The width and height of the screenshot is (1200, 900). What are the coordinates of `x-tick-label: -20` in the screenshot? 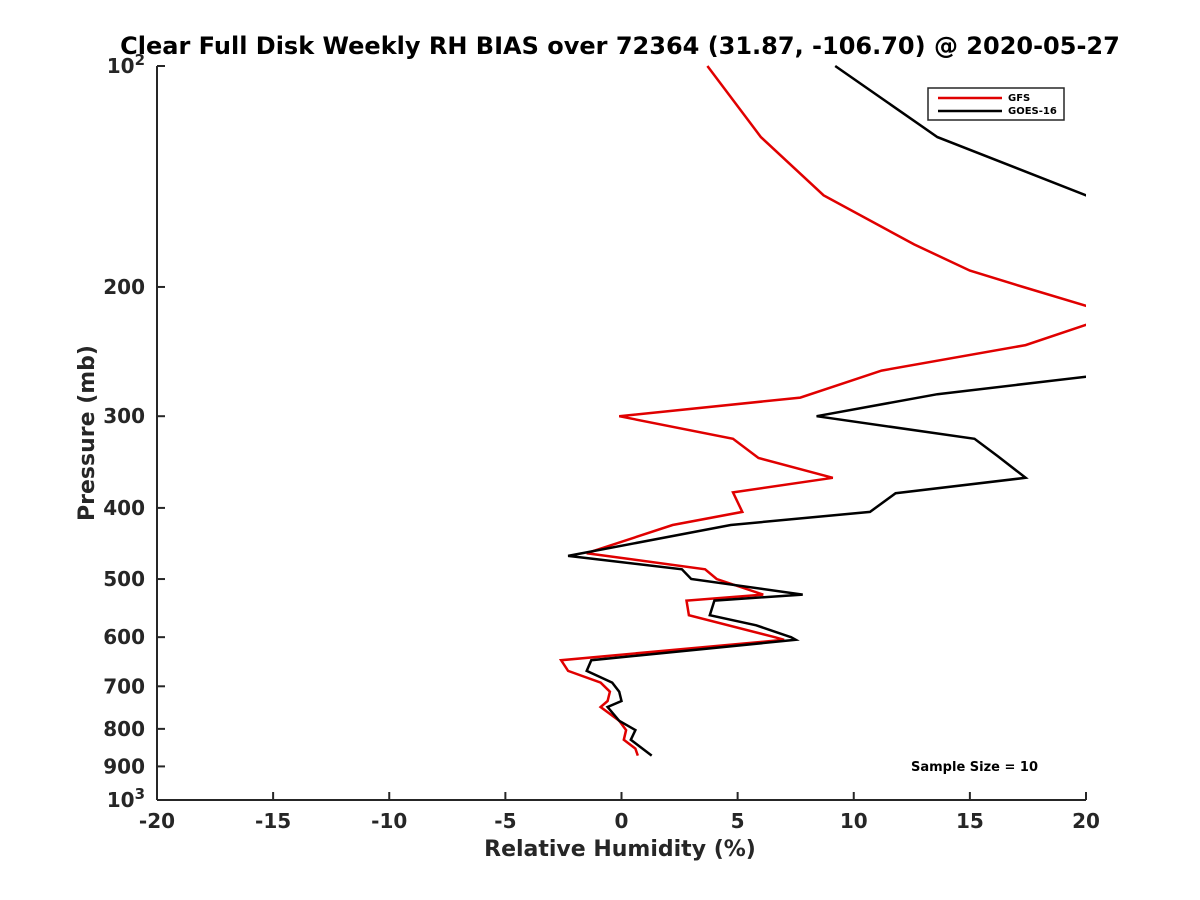 It's located at (157, 821).